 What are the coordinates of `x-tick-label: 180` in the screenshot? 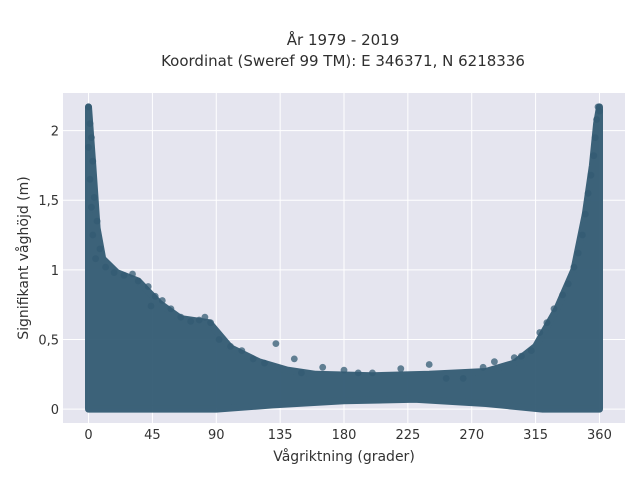 It's located at (344, 435).